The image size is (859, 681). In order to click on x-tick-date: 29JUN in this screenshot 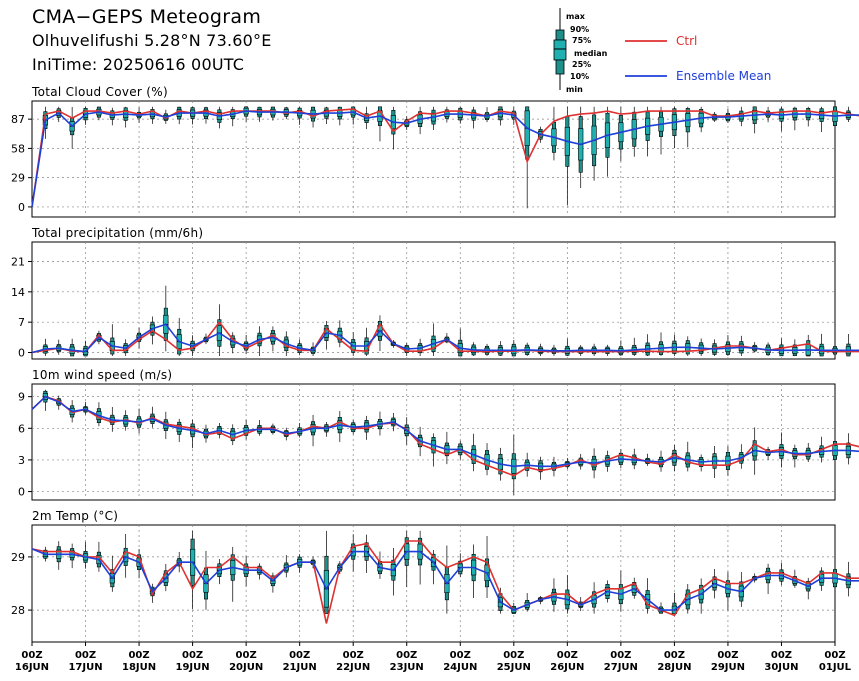, I will do `click(728, 667)`.